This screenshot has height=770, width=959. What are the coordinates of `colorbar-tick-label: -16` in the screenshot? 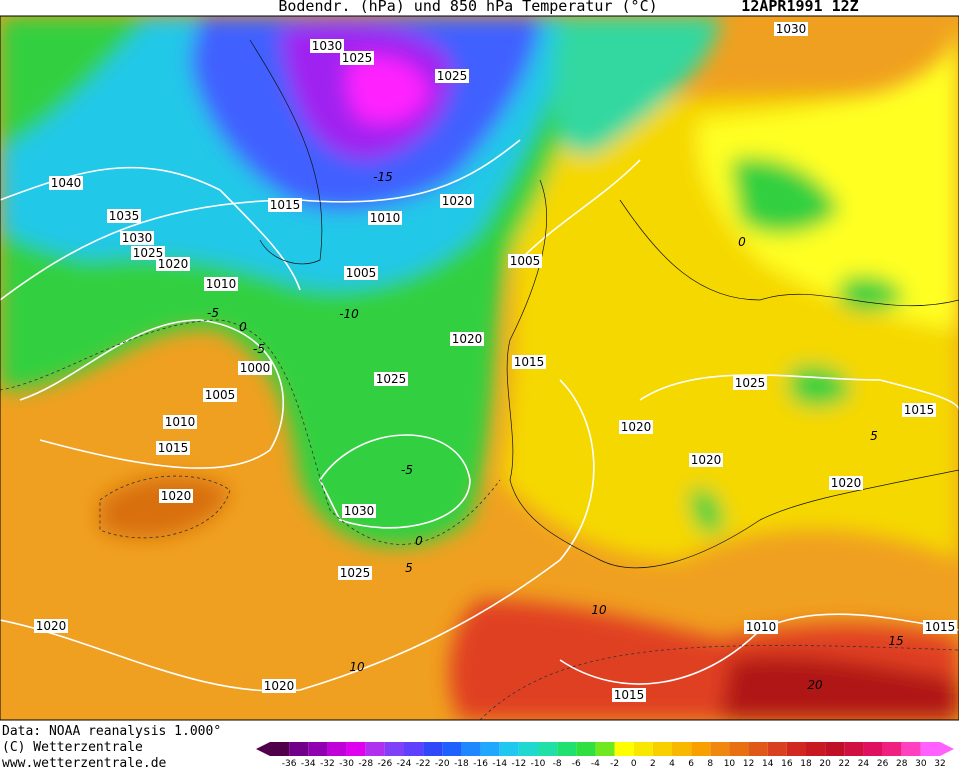 It's located at (480, 764).